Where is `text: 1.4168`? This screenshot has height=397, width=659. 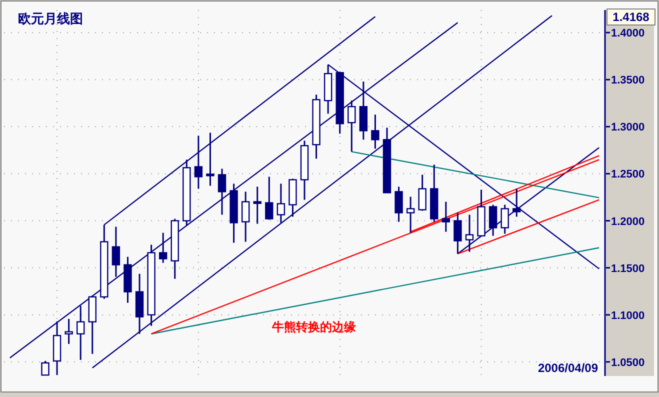
text: 1.4168 is located at coordinates (631, 17).